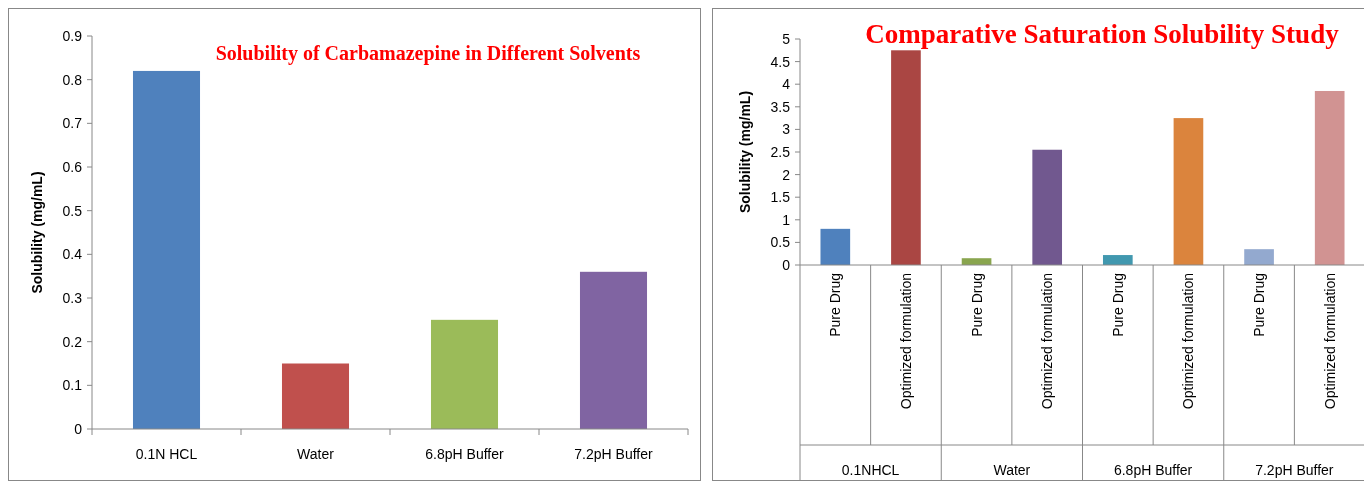 The width and height of the screenshot is (1372, 489). Describe the element at coordinates (72, 297) in the screenshot. I see `y-tick-label: 0.3` at that location.